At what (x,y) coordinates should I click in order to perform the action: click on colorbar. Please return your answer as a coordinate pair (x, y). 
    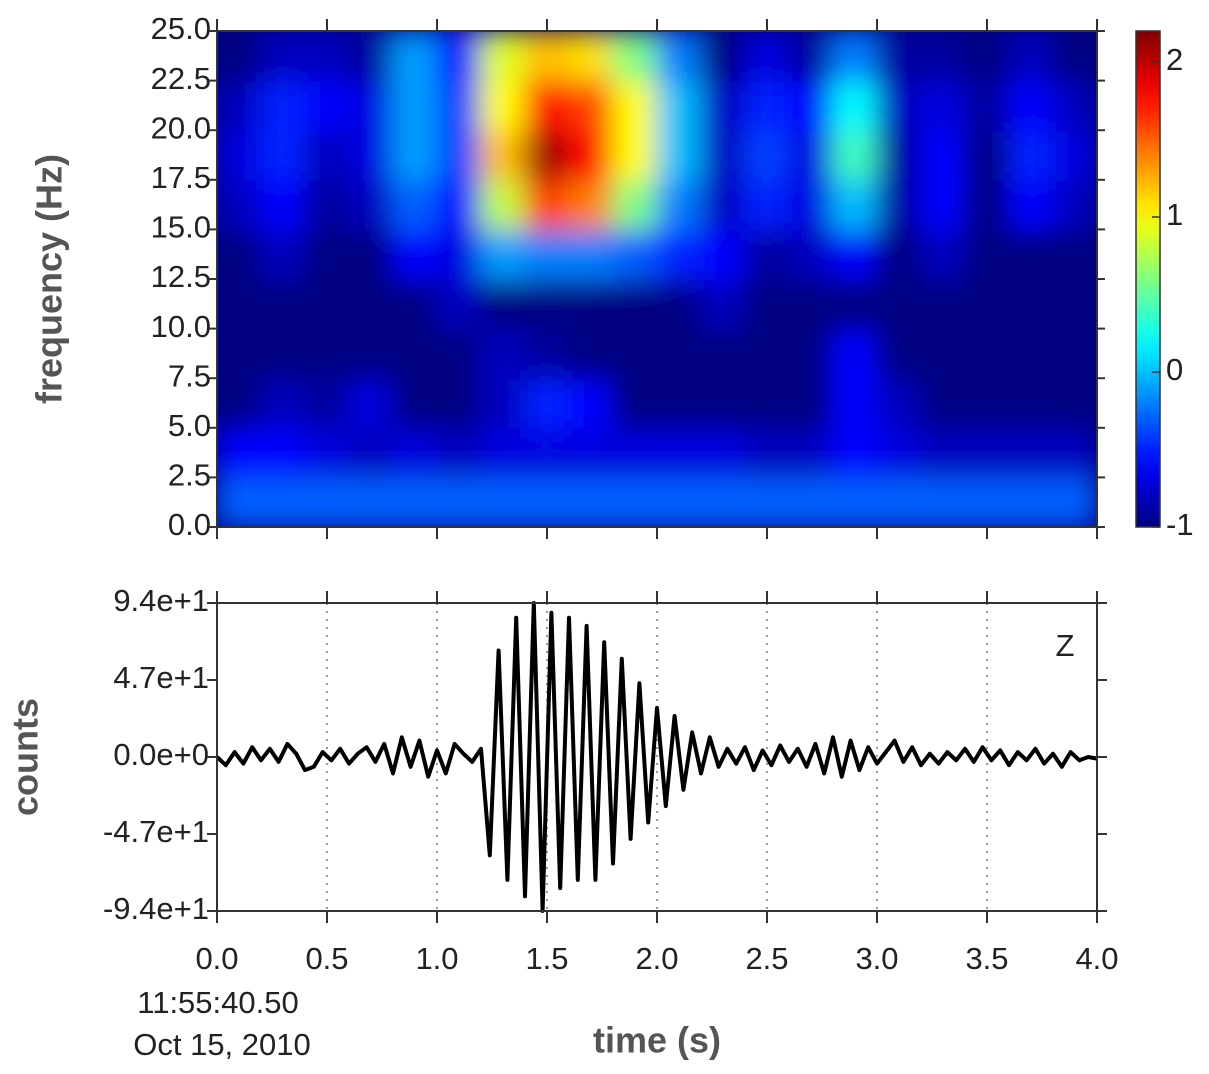
    Looking at the image, I should click on (1148, 279).